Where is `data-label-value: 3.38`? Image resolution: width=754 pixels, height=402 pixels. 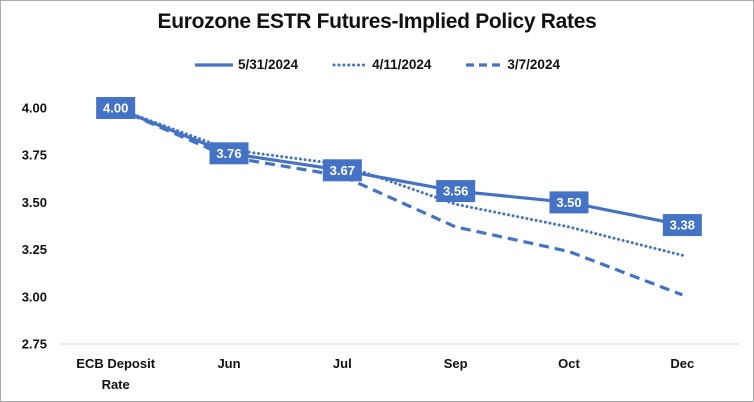
data-label-value: 3.38 is located at coordinates (682, 225).